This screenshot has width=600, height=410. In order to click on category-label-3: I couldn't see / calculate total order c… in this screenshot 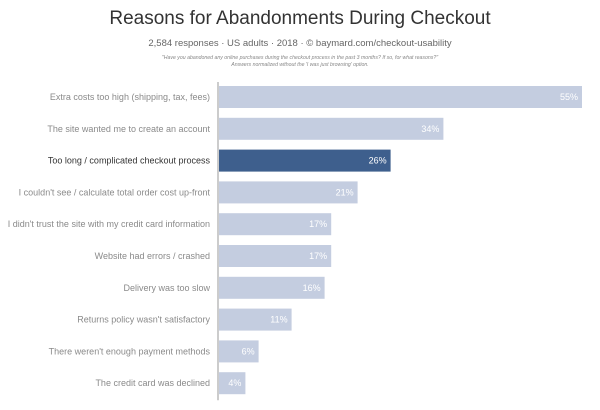, I will do `click(115, 192)`.